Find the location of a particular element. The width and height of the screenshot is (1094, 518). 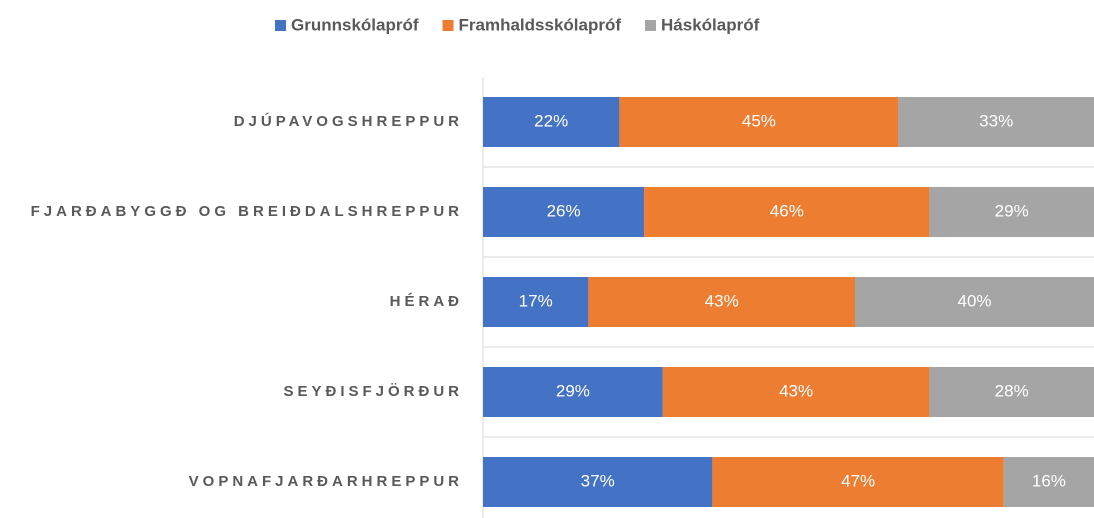

category-label: SEYÐISFJÖRÐUR is located at coordinates (373, 391).